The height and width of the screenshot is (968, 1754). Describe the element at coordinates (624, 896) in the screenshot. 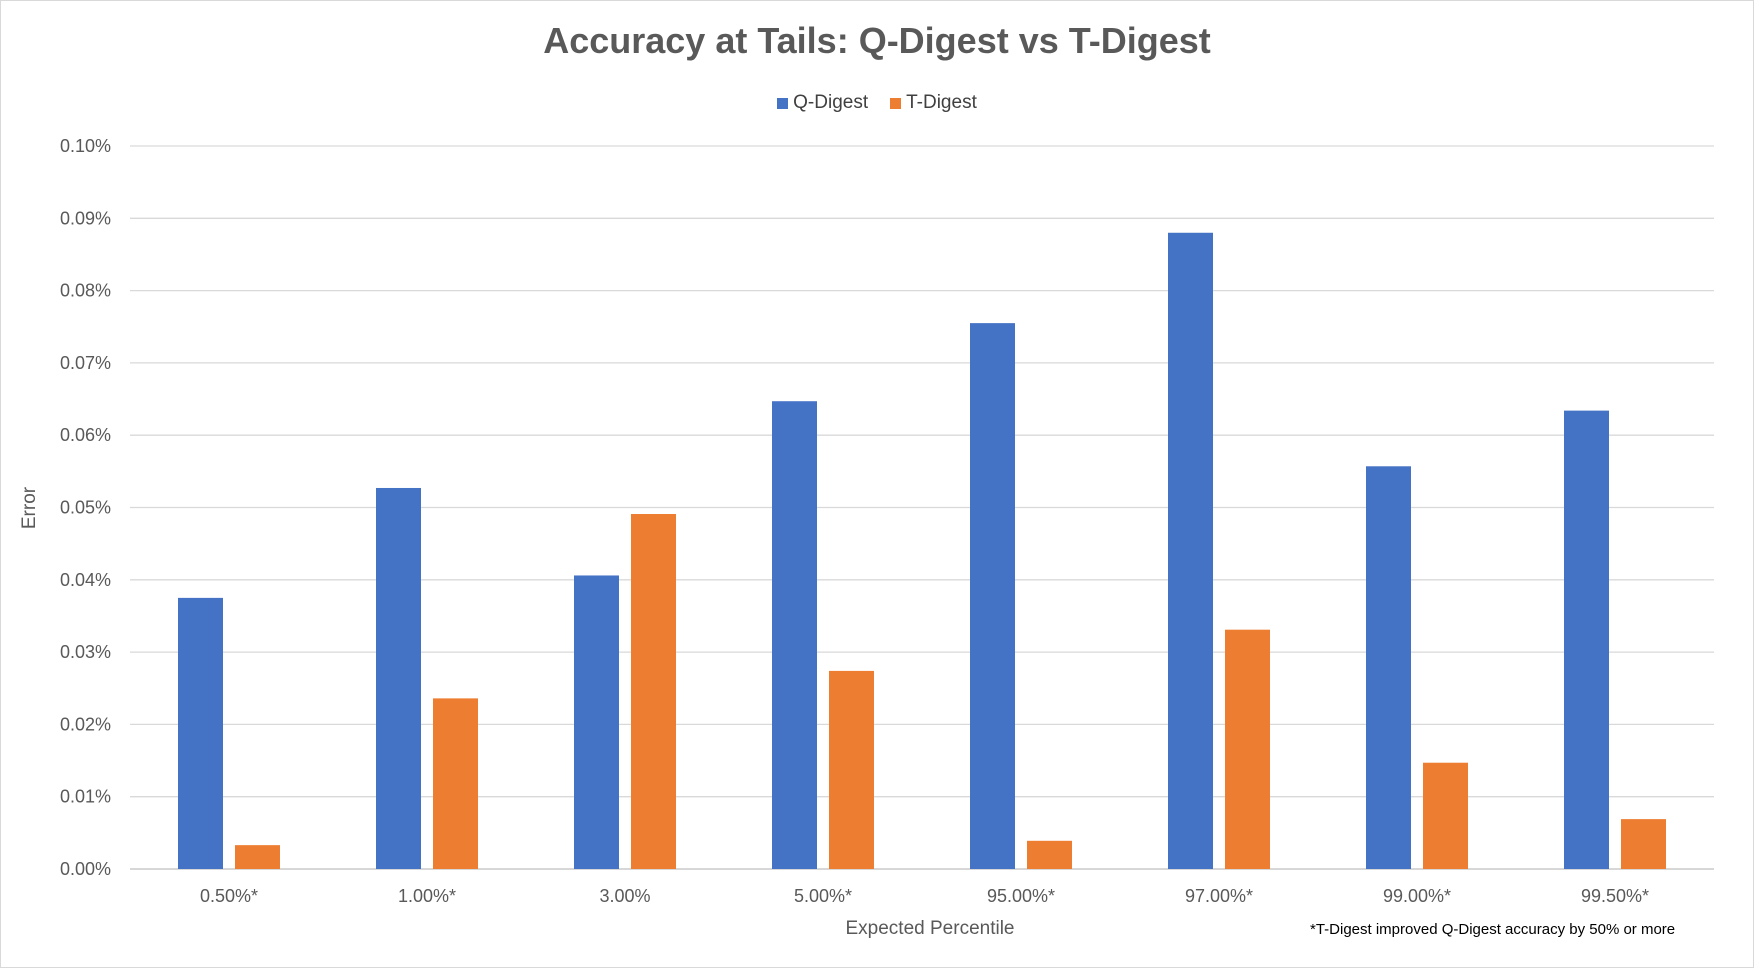

I see `x-tick-label: 3.00%` at that location.